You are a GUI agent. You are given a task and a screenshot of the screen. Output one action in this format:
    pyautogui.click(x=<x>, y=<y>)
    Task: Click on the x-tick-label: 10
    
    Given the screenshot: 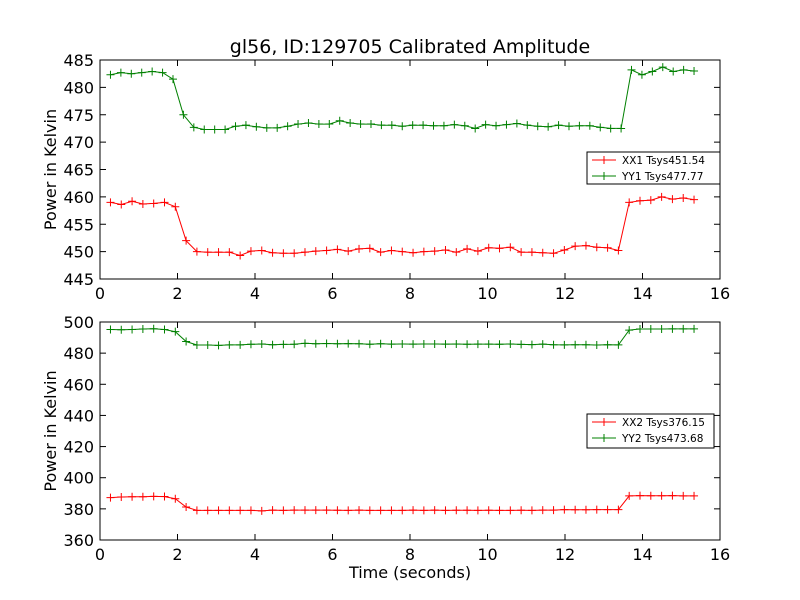 What is the action you would take?
    pyautogui.click(x=487, y=293)
    